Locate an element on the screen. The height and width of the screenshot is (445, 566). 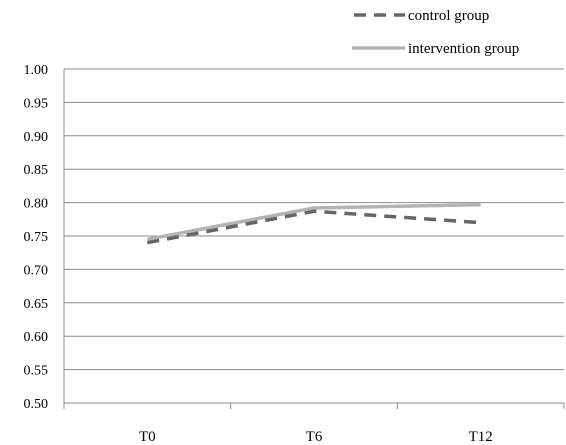
x-tick-label: T12 is located at coordinates (481, 437).